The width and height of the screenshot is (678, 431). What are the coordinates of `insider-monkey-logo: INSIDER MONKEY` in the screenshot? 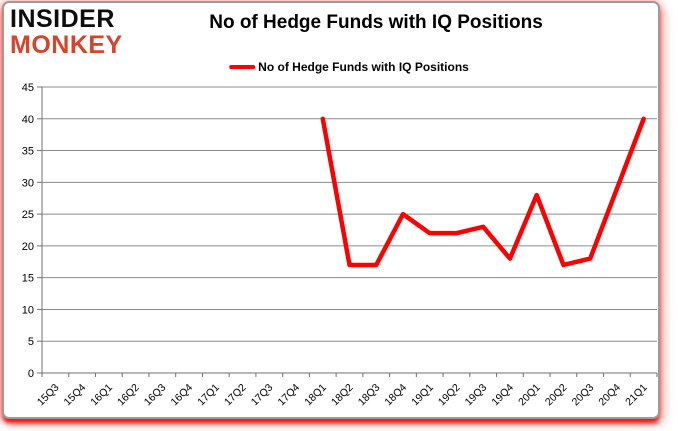 It's located at (66, 32).